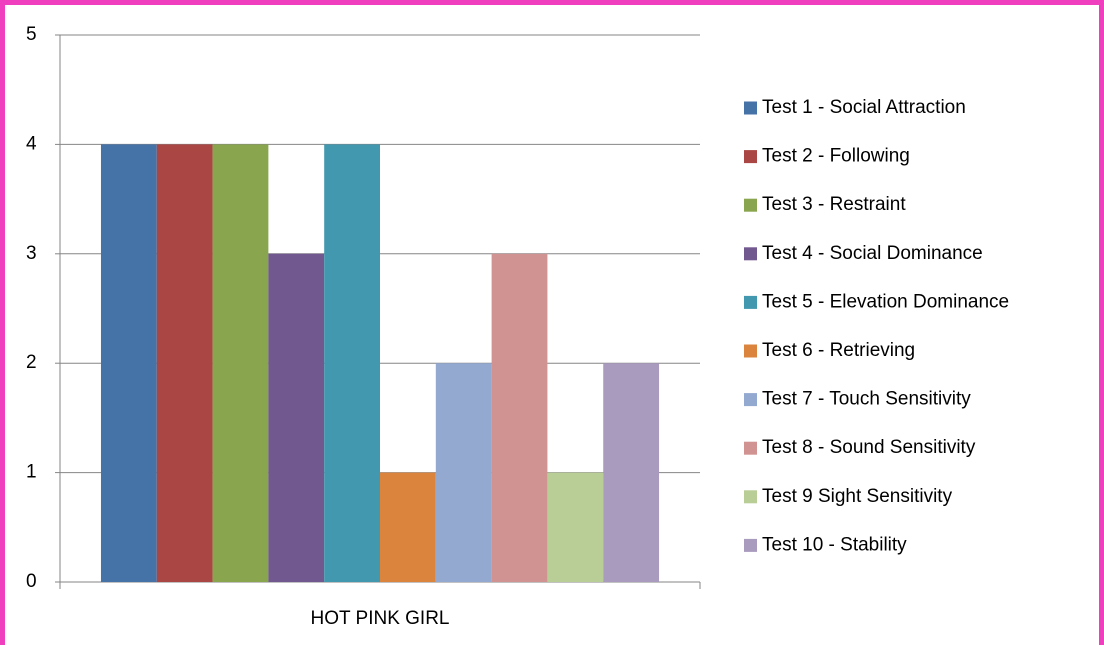 The width and height of the screenshot is (1104, 645). I want to click on legend-label: Test 9 Sight Sensitivity, so click(857, 496).